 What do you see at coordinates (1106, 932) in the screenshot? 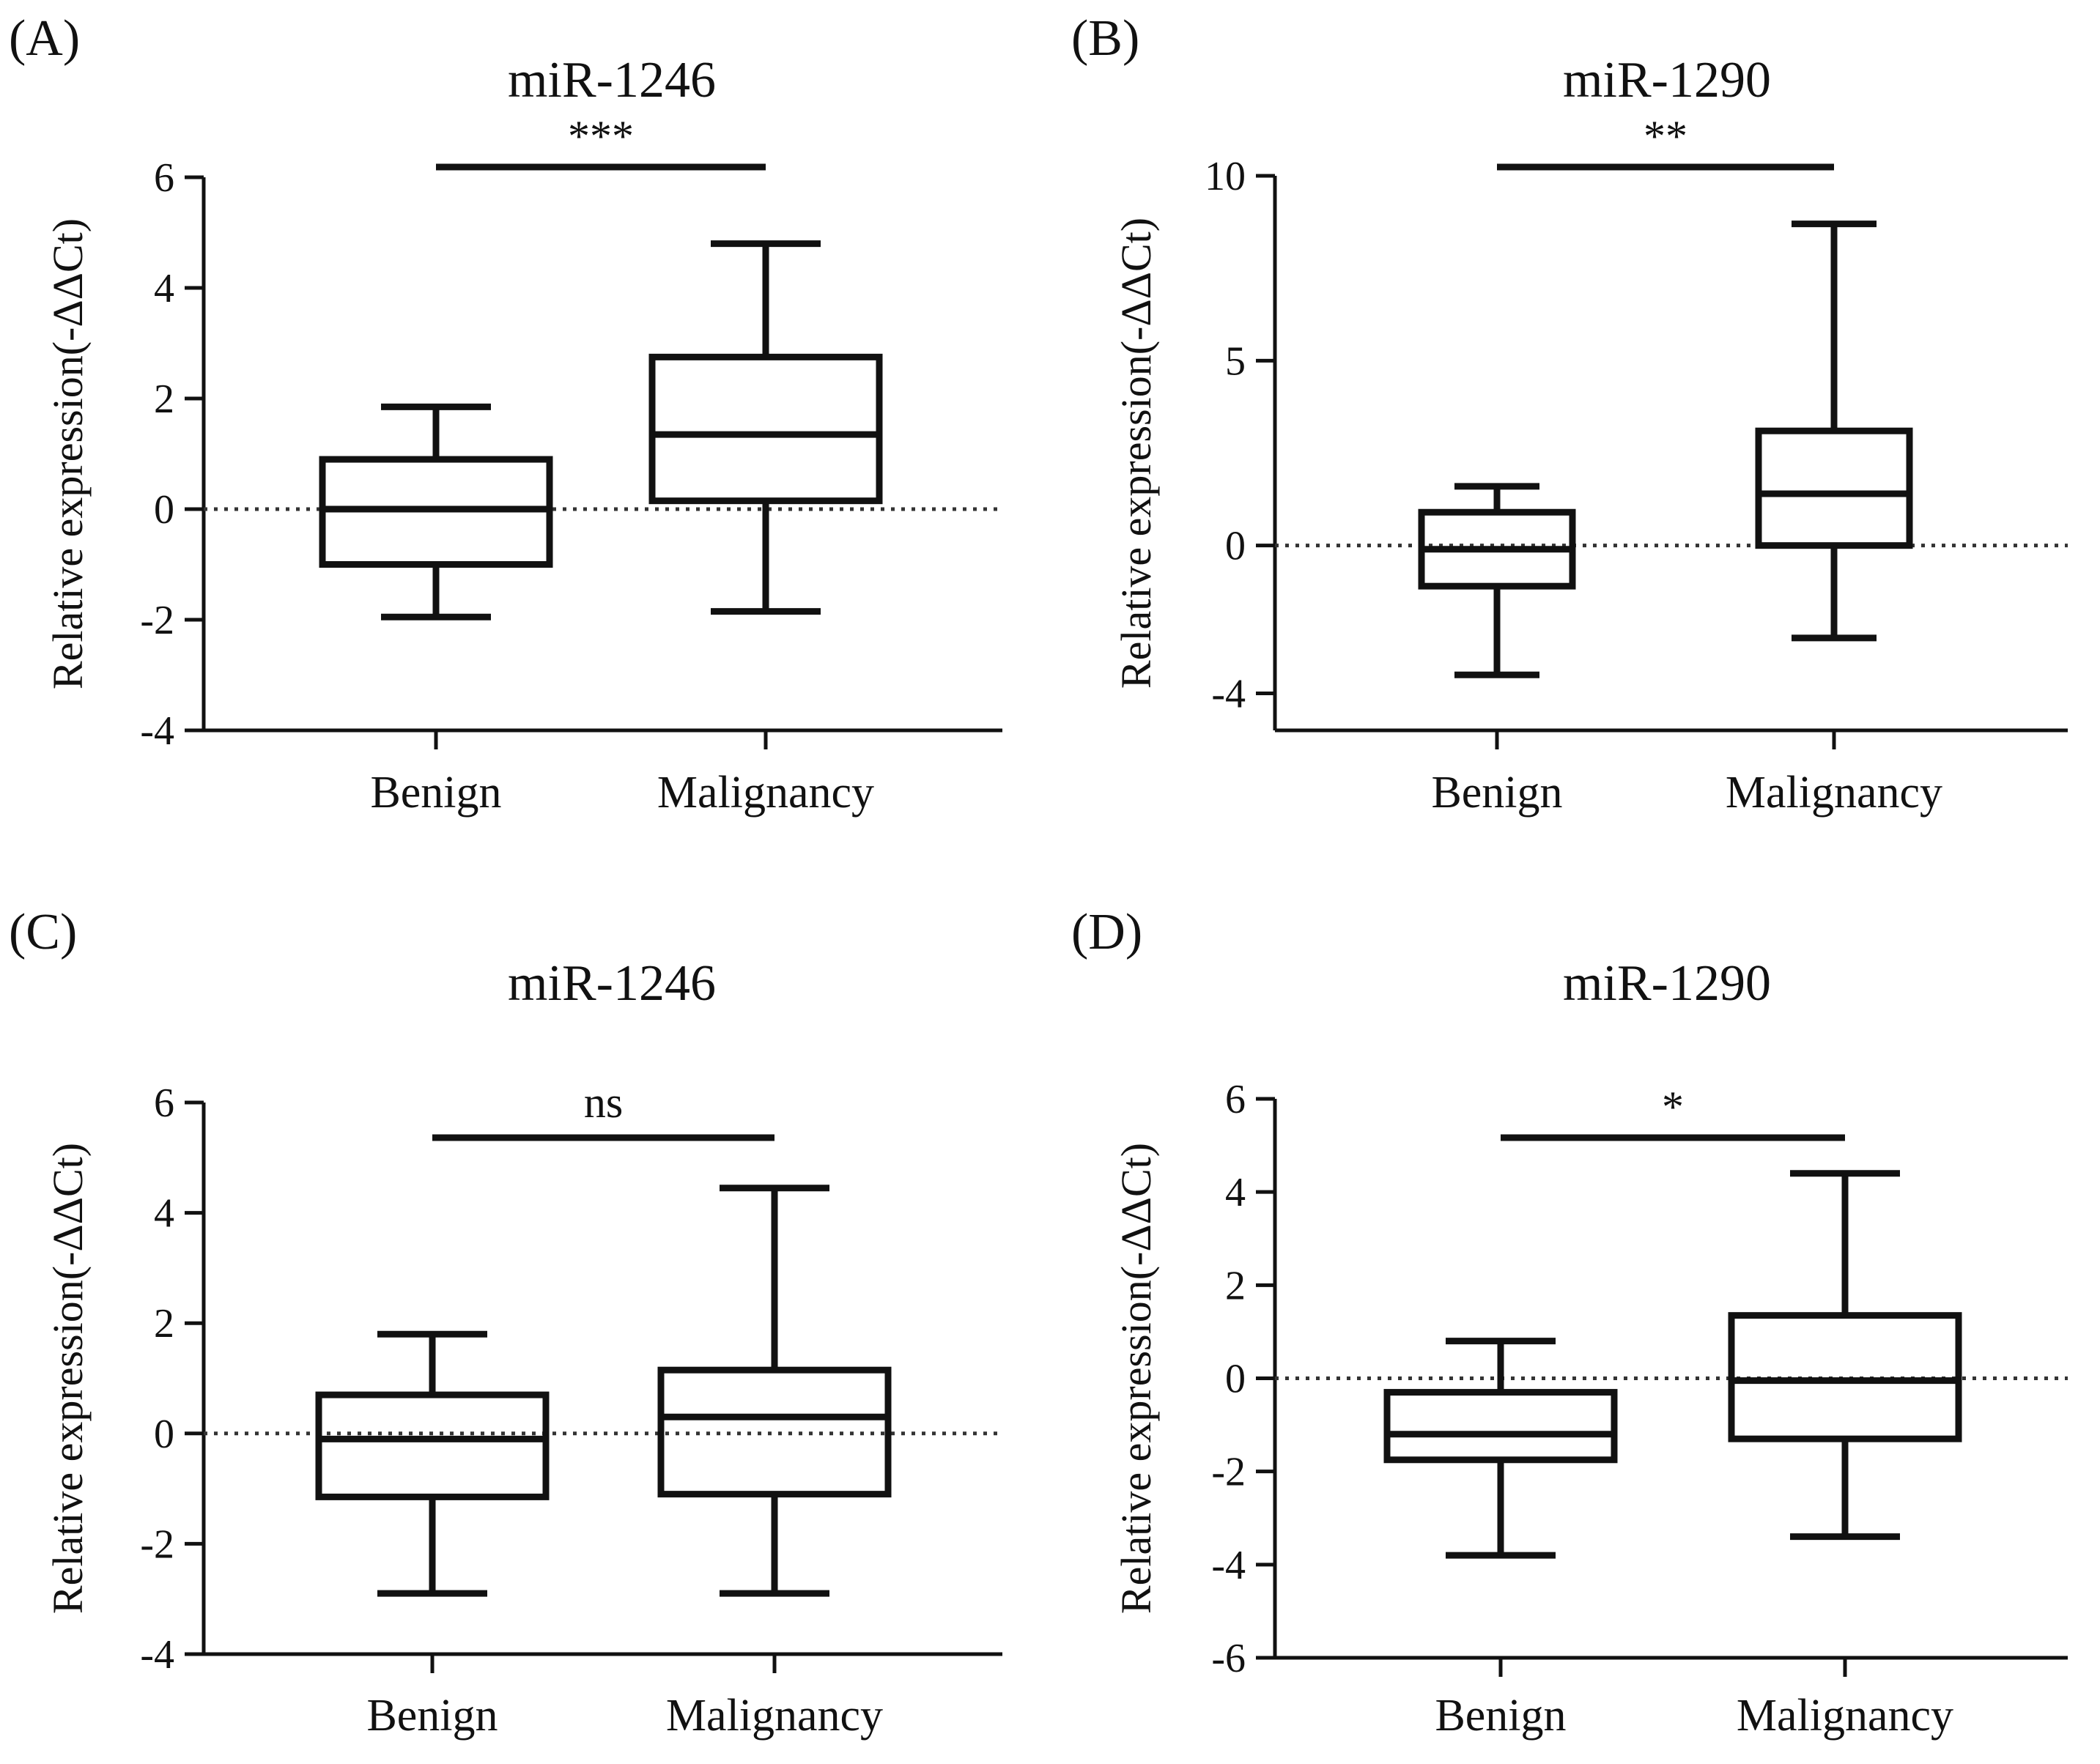
I see `panel-label: (D)` at bounding box center [1106, 932].